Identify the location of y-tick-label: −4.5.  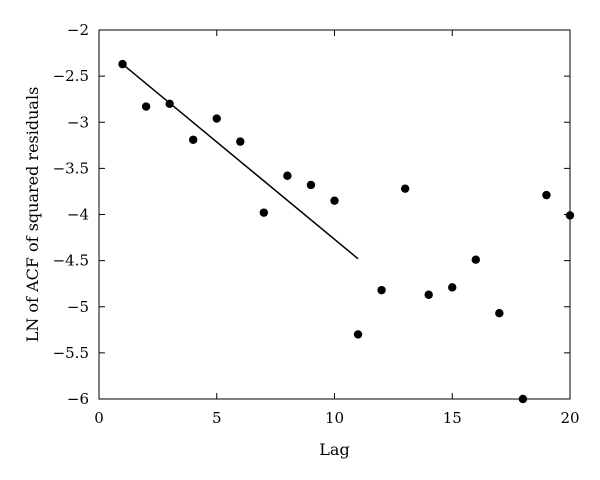
(71, 261).